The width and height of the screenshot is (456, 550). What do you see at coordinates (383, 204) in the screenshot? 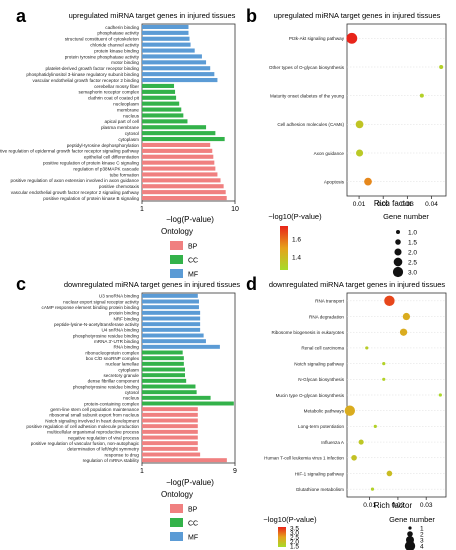
I see `panel-b-x-tick-label: 0.02` at bounding box center [383, 204].